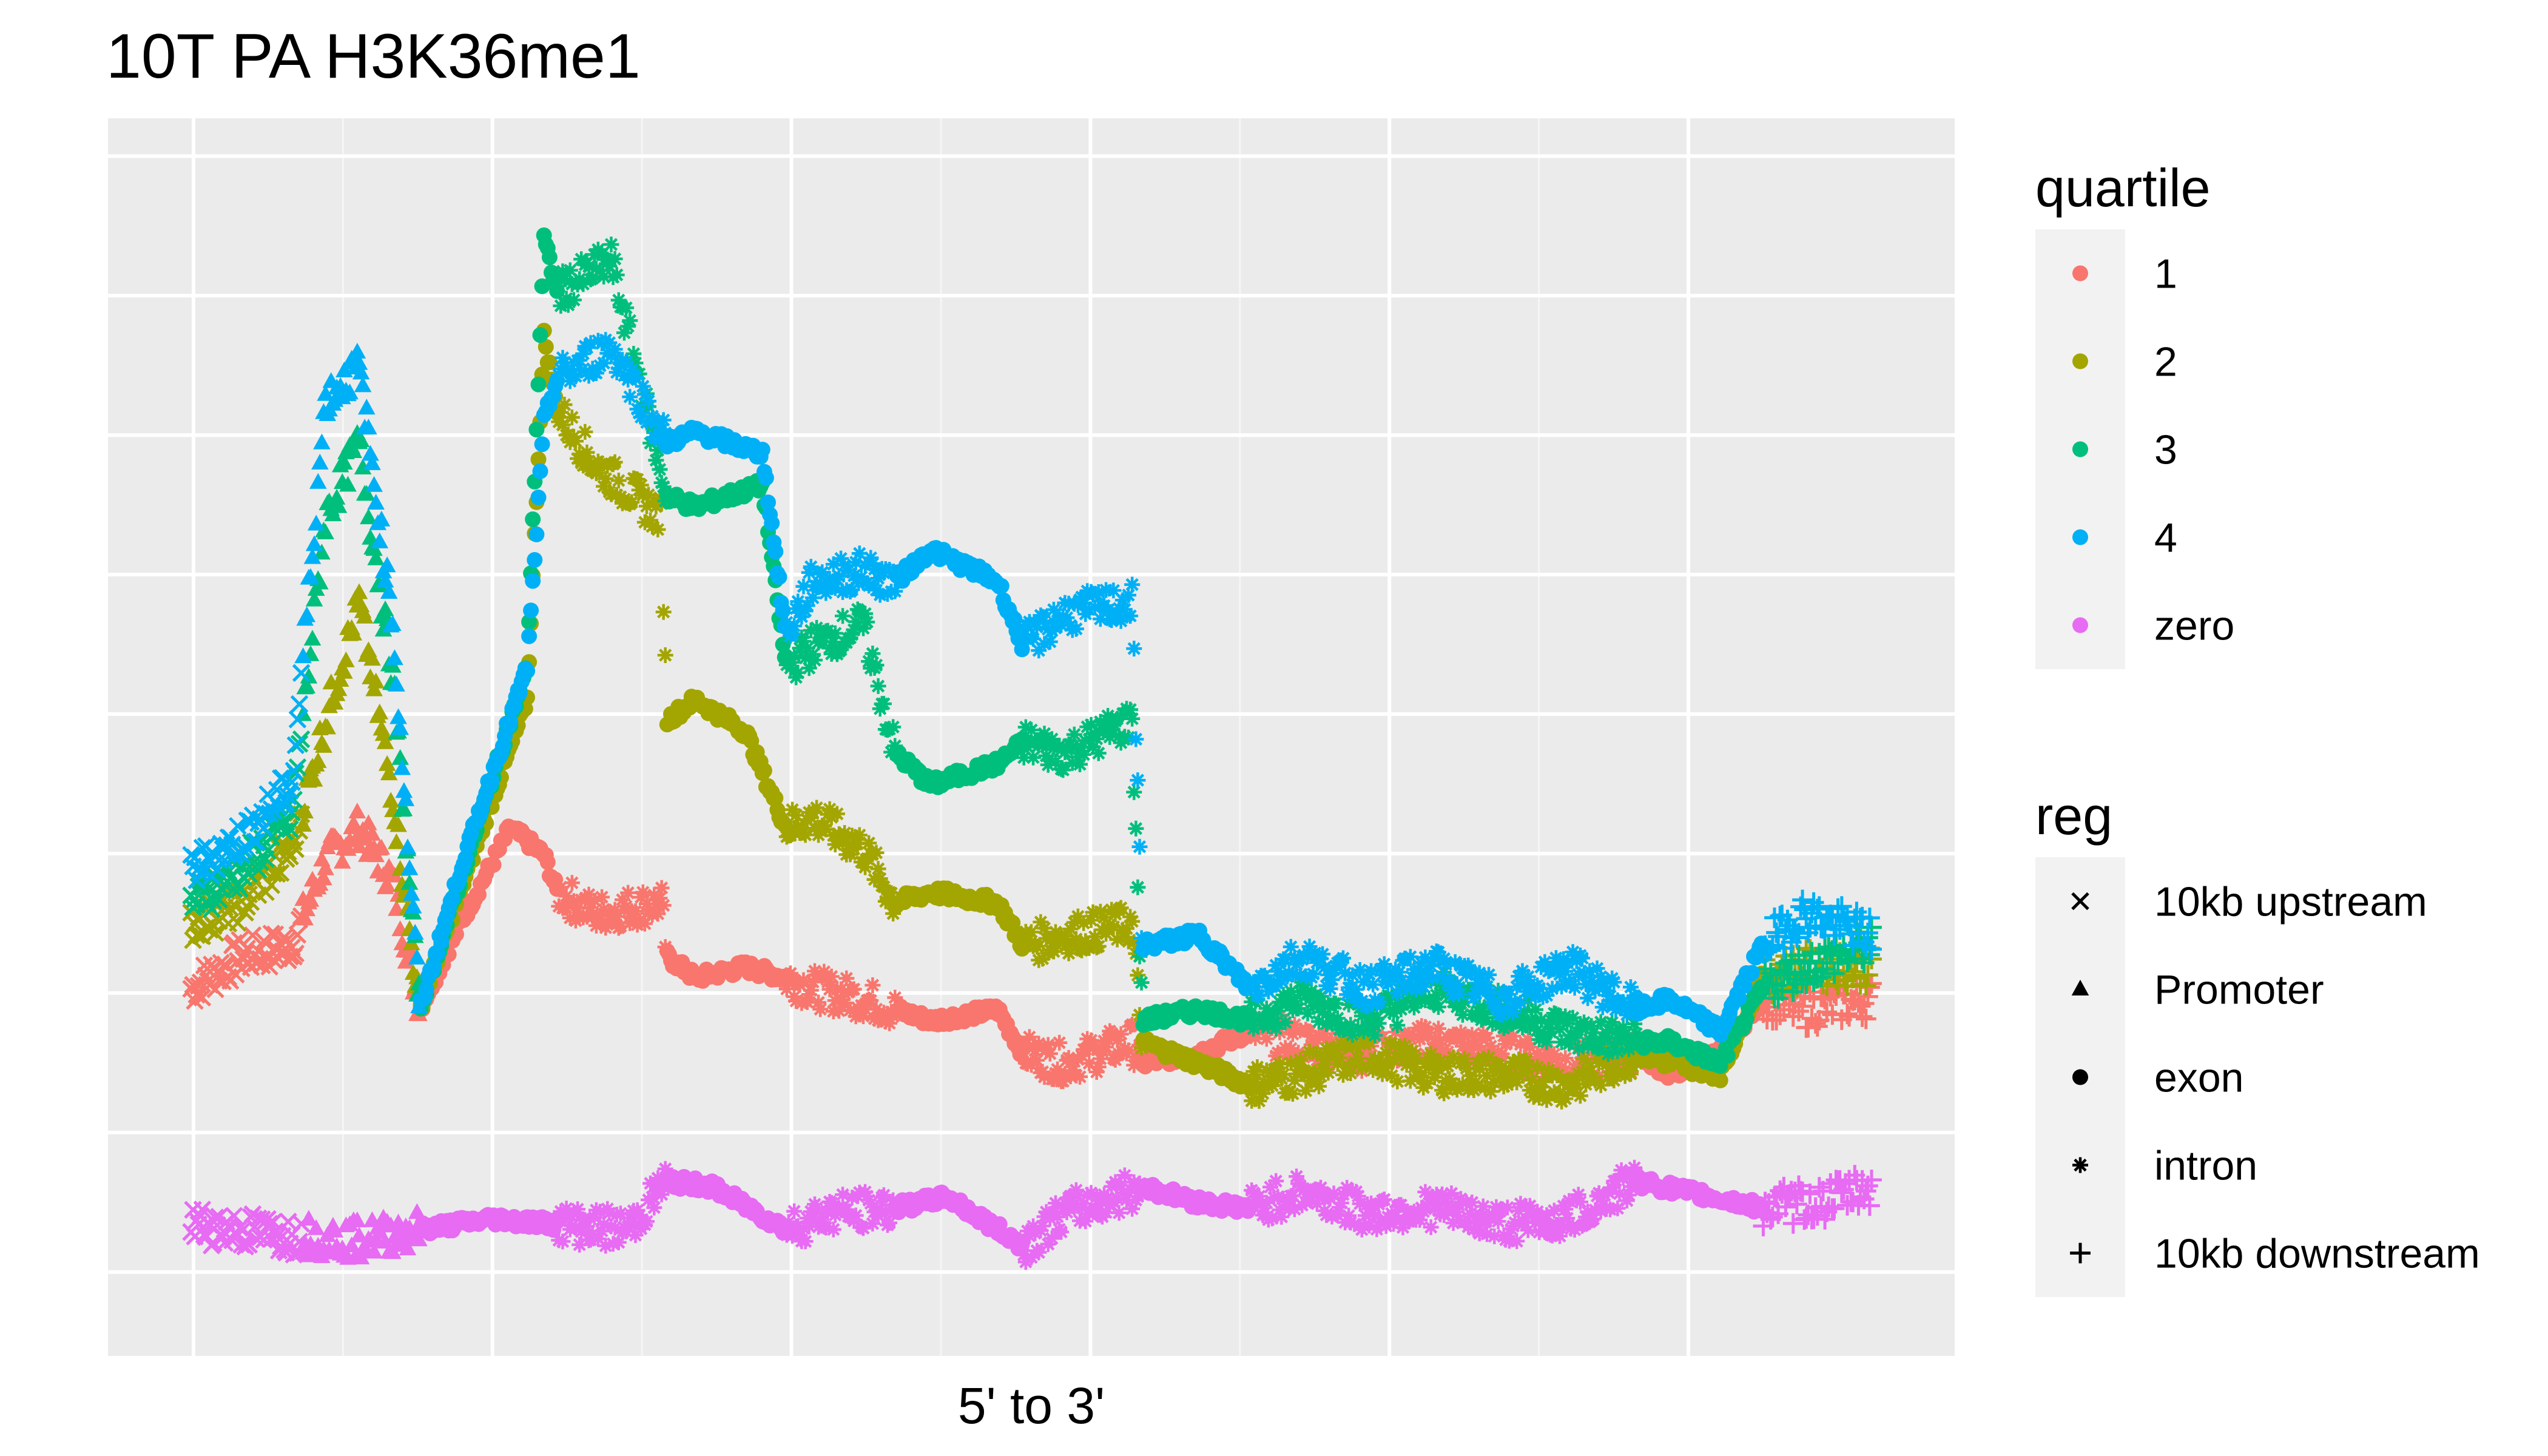 Image resolution: width=2548 pixels, height=1456 pixels. I want to click on legend-label-10kb upstream: 10kb upstream, so click(2290, 902).